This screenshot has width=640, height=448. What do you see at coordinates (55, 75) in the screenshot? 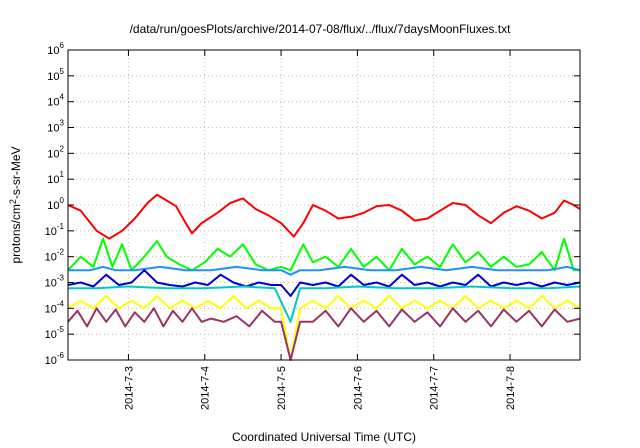
I see `y-tick-label: 10⁵` at bounding box center [55, 75].